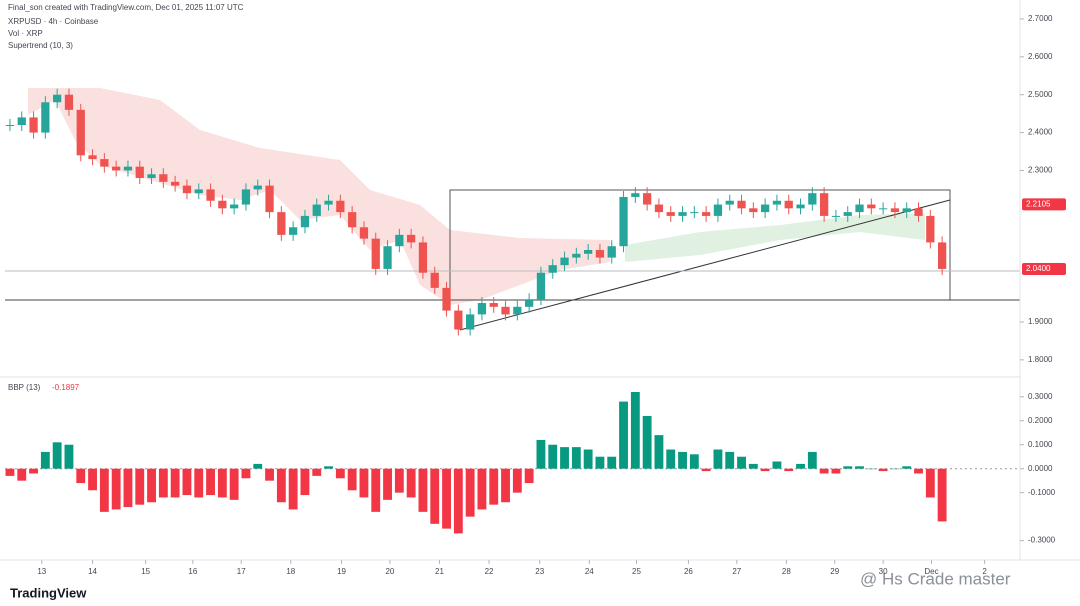 The height and width of the screenshot is (606, 1080). I want to click on x-tick-label: 25, so click(636, 571).